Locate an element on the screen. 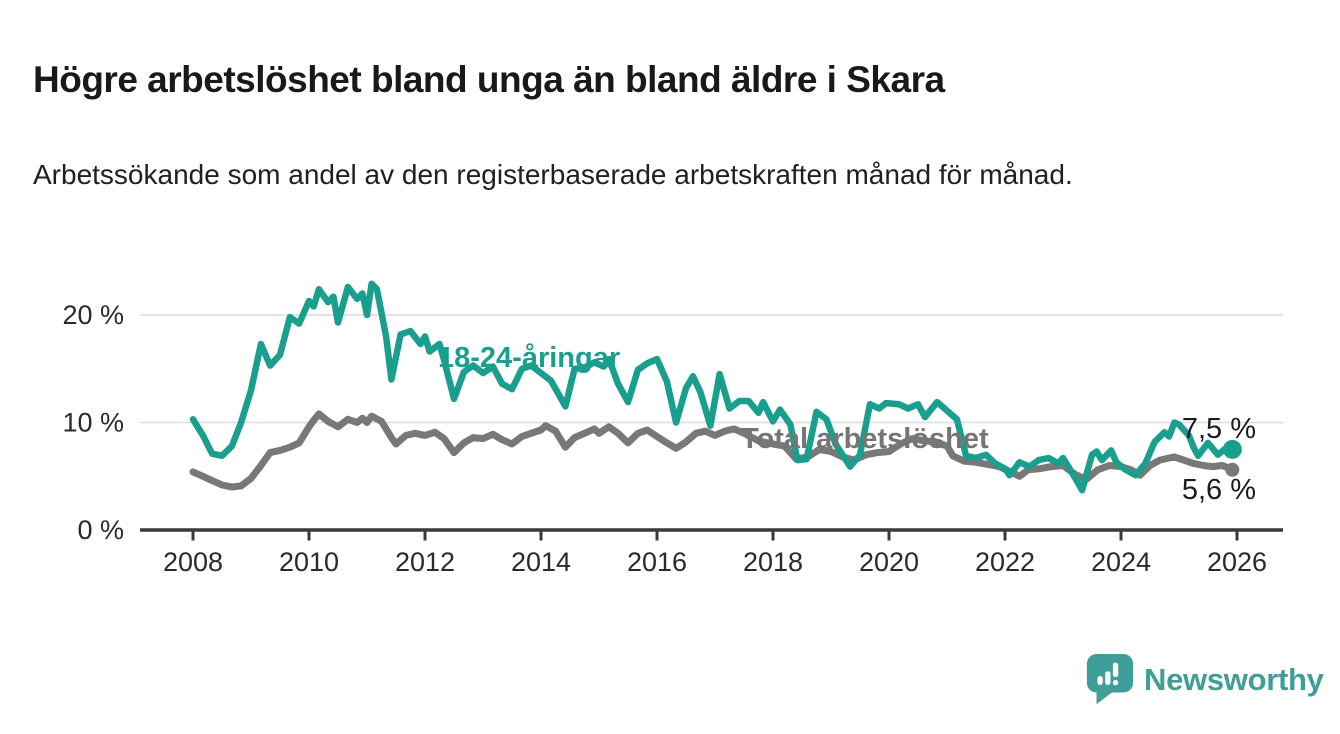 This screenshot has width=1340, height=734. y-axis-label: 20 % is located at coordinates (93, 315).